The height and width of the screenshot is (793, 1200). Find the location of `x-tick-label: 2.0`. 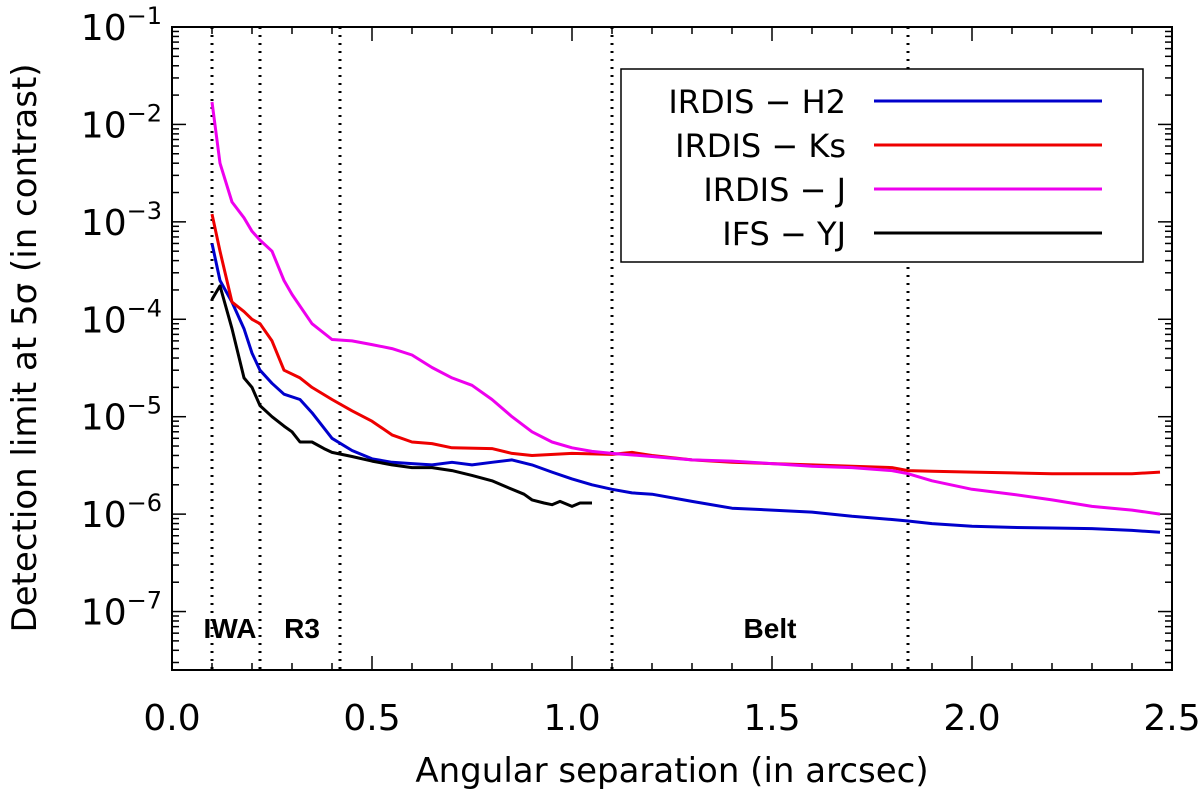

x-tick-label: 2.0 is located at coordinates (971, 718).